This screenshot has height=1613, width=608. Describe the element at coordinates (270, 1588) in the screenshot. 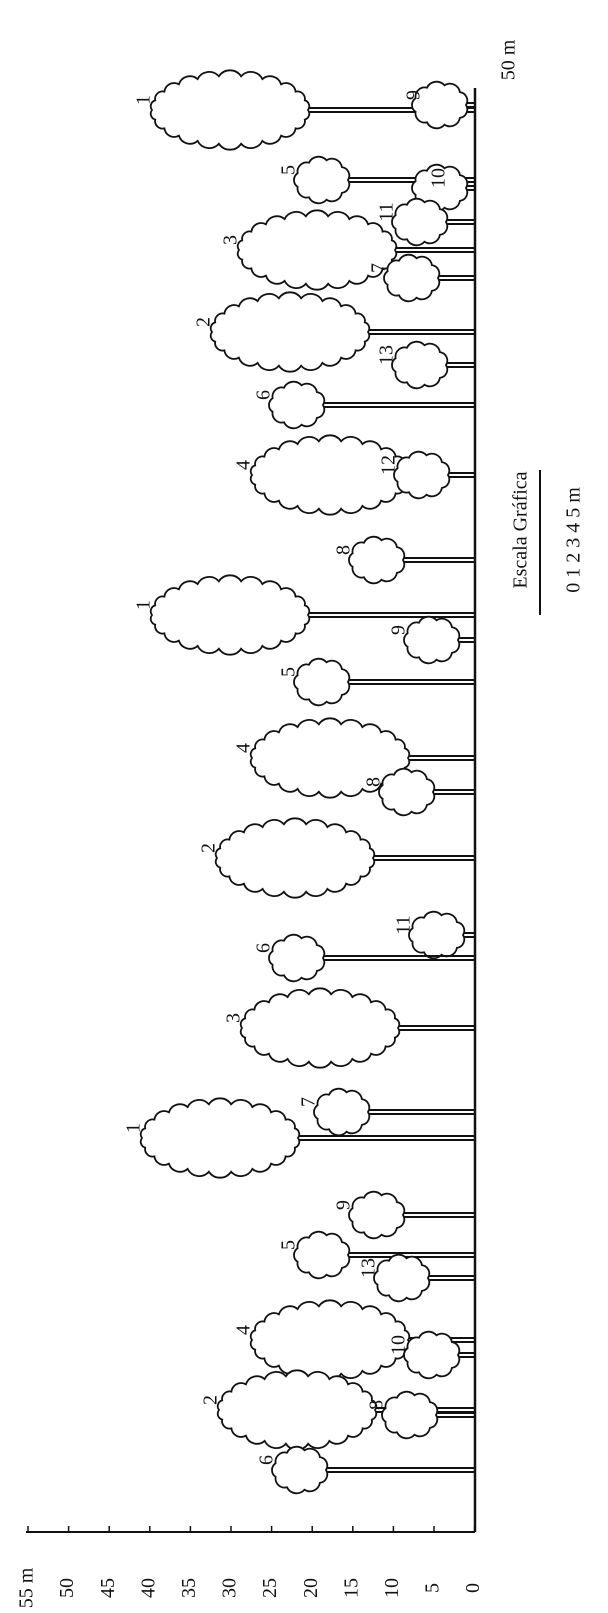

I see `height-tick-label: 25` at that location.